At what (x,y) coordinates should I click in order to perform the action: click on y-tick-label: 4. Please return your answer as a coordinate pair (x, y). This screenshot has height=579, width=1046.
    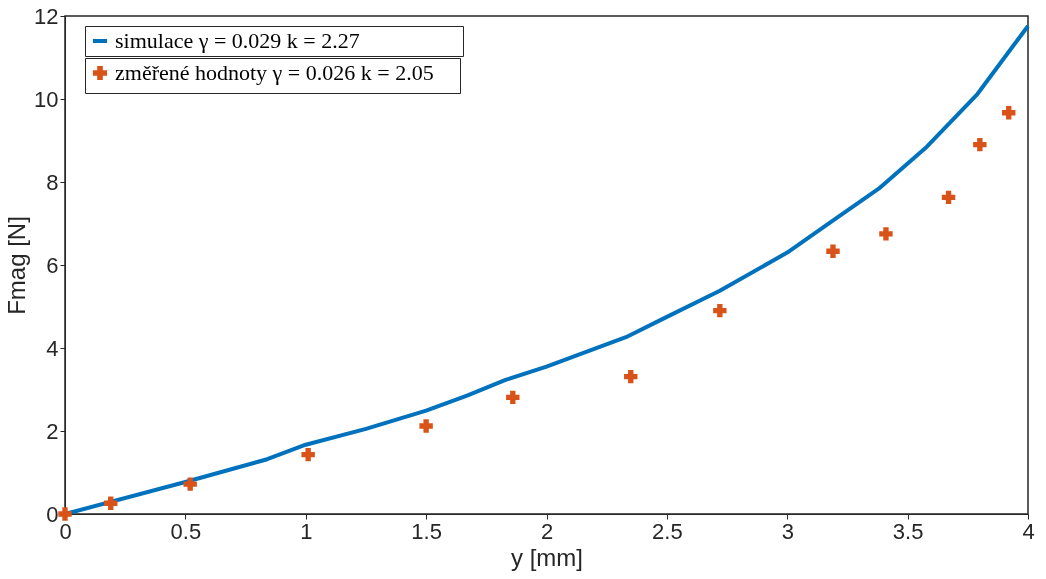
    Looking at the image, I should click on (52, 348).